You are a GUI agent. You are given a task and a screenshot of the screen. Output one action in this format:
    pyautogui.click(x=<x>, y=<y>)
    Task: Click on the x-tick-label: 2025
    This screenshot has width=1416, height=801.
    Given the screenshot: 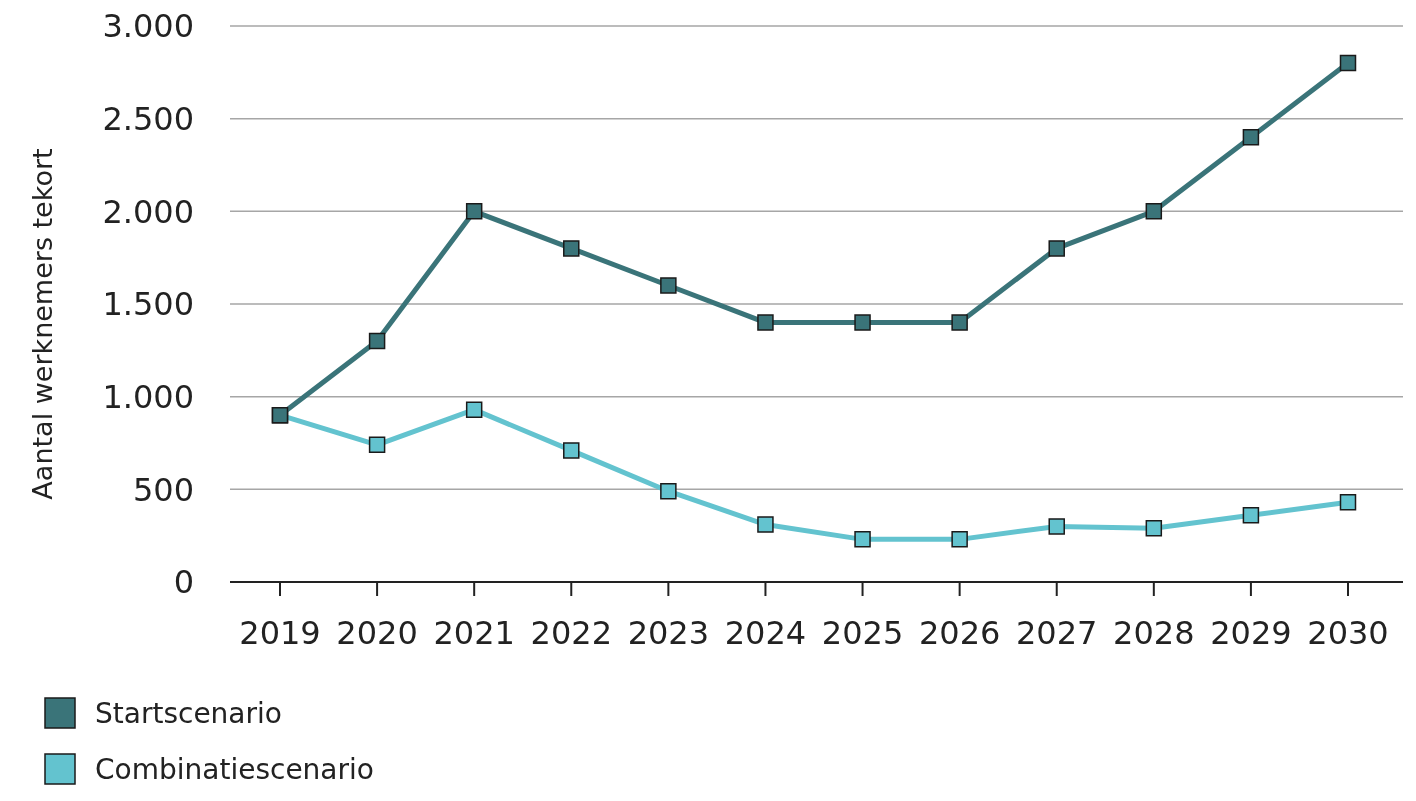 What is the action you would take?
    pyautogui.click(x=862, y=633)
    